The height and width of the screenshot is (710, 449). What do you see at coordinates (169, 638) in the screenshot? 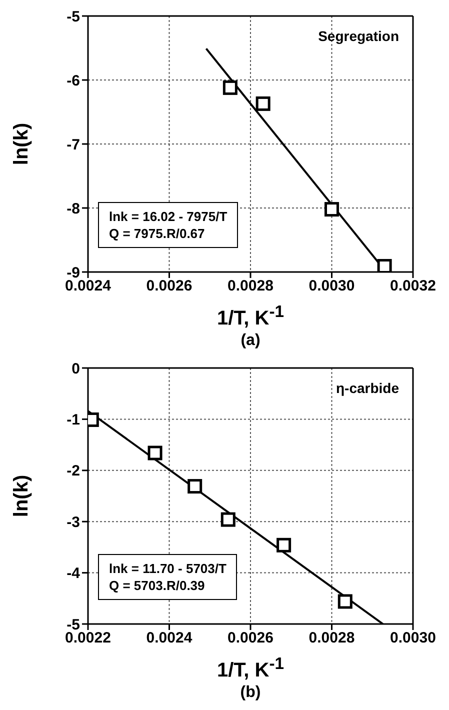
I see `x-tick-label: 0.0024` at bounding box center [169, 638].